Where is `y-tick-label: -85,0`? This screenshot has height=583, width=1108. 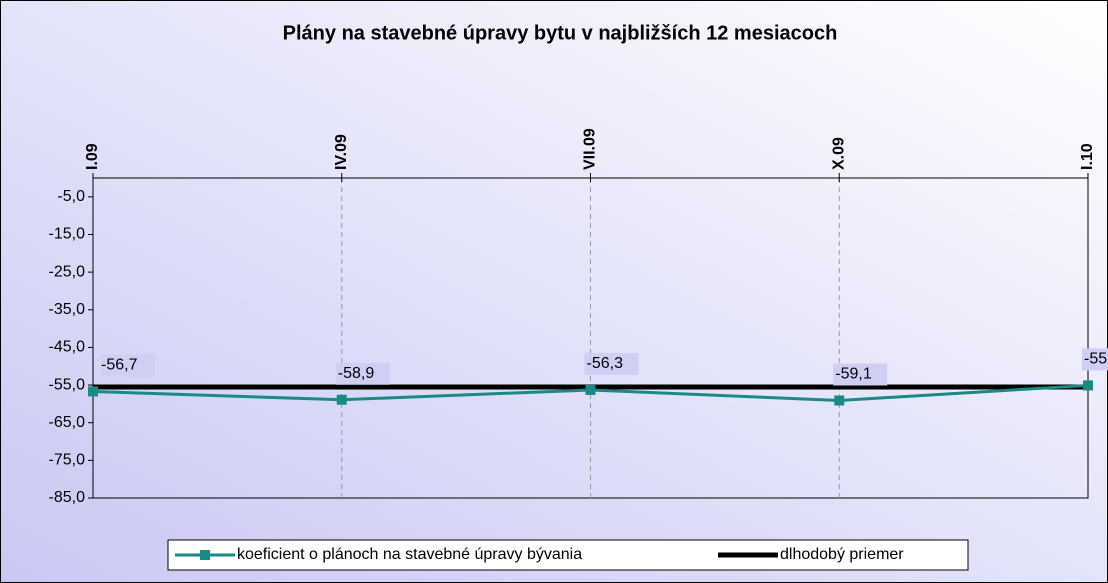 y-tick-label: -85,0 is located at coordinates (67, 497).